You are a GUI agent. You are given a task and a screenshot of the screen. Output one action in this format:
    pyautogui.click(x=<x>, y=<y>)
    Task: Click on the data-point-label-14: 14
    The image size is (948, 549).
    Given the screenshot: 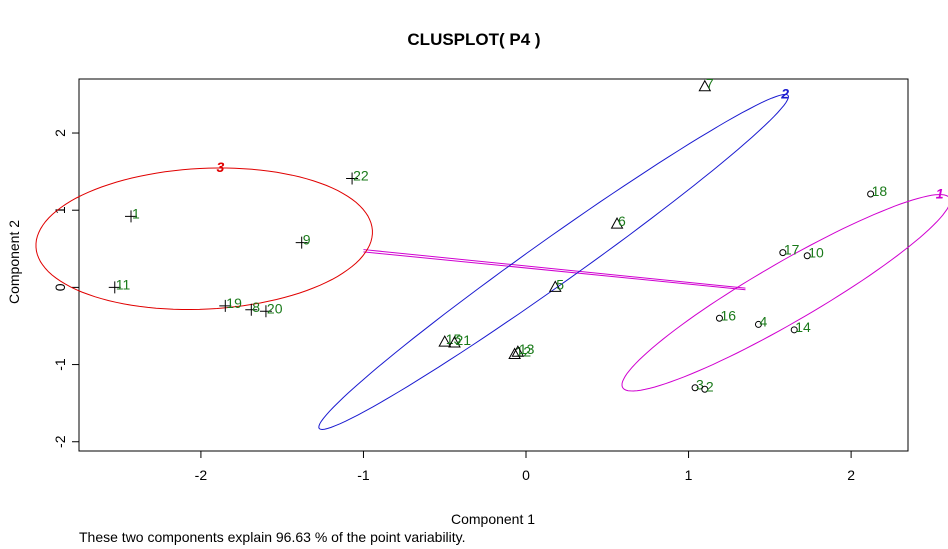 What is the action you would take?
    pyautogui.click(x=803, y=327)
    